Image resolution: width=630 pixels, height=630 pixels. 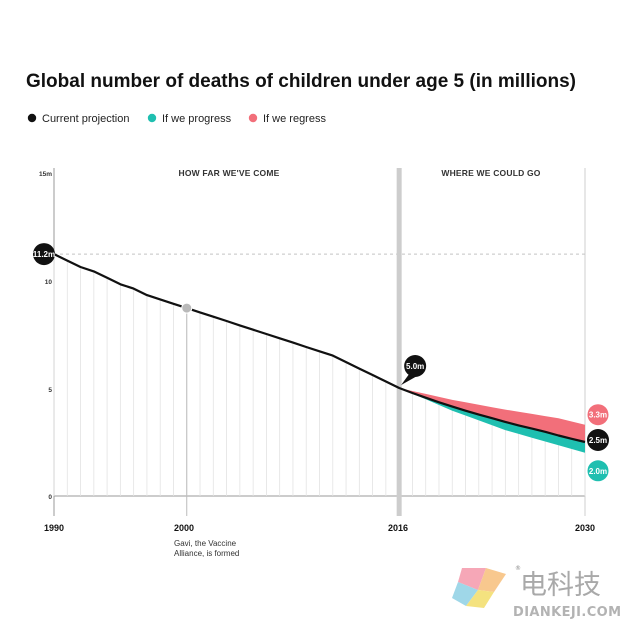 I want to click on band-if-we-progress, so click(x=492, y=420).